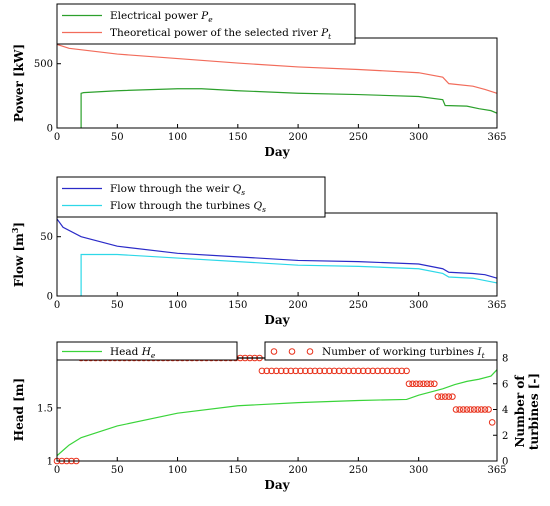 The height and width of the screenshot is (506, 550). Describe the element at coordinates (188, 207) in the screenshot. I see `legend-label: Flow through the turbines Qs` at that location.